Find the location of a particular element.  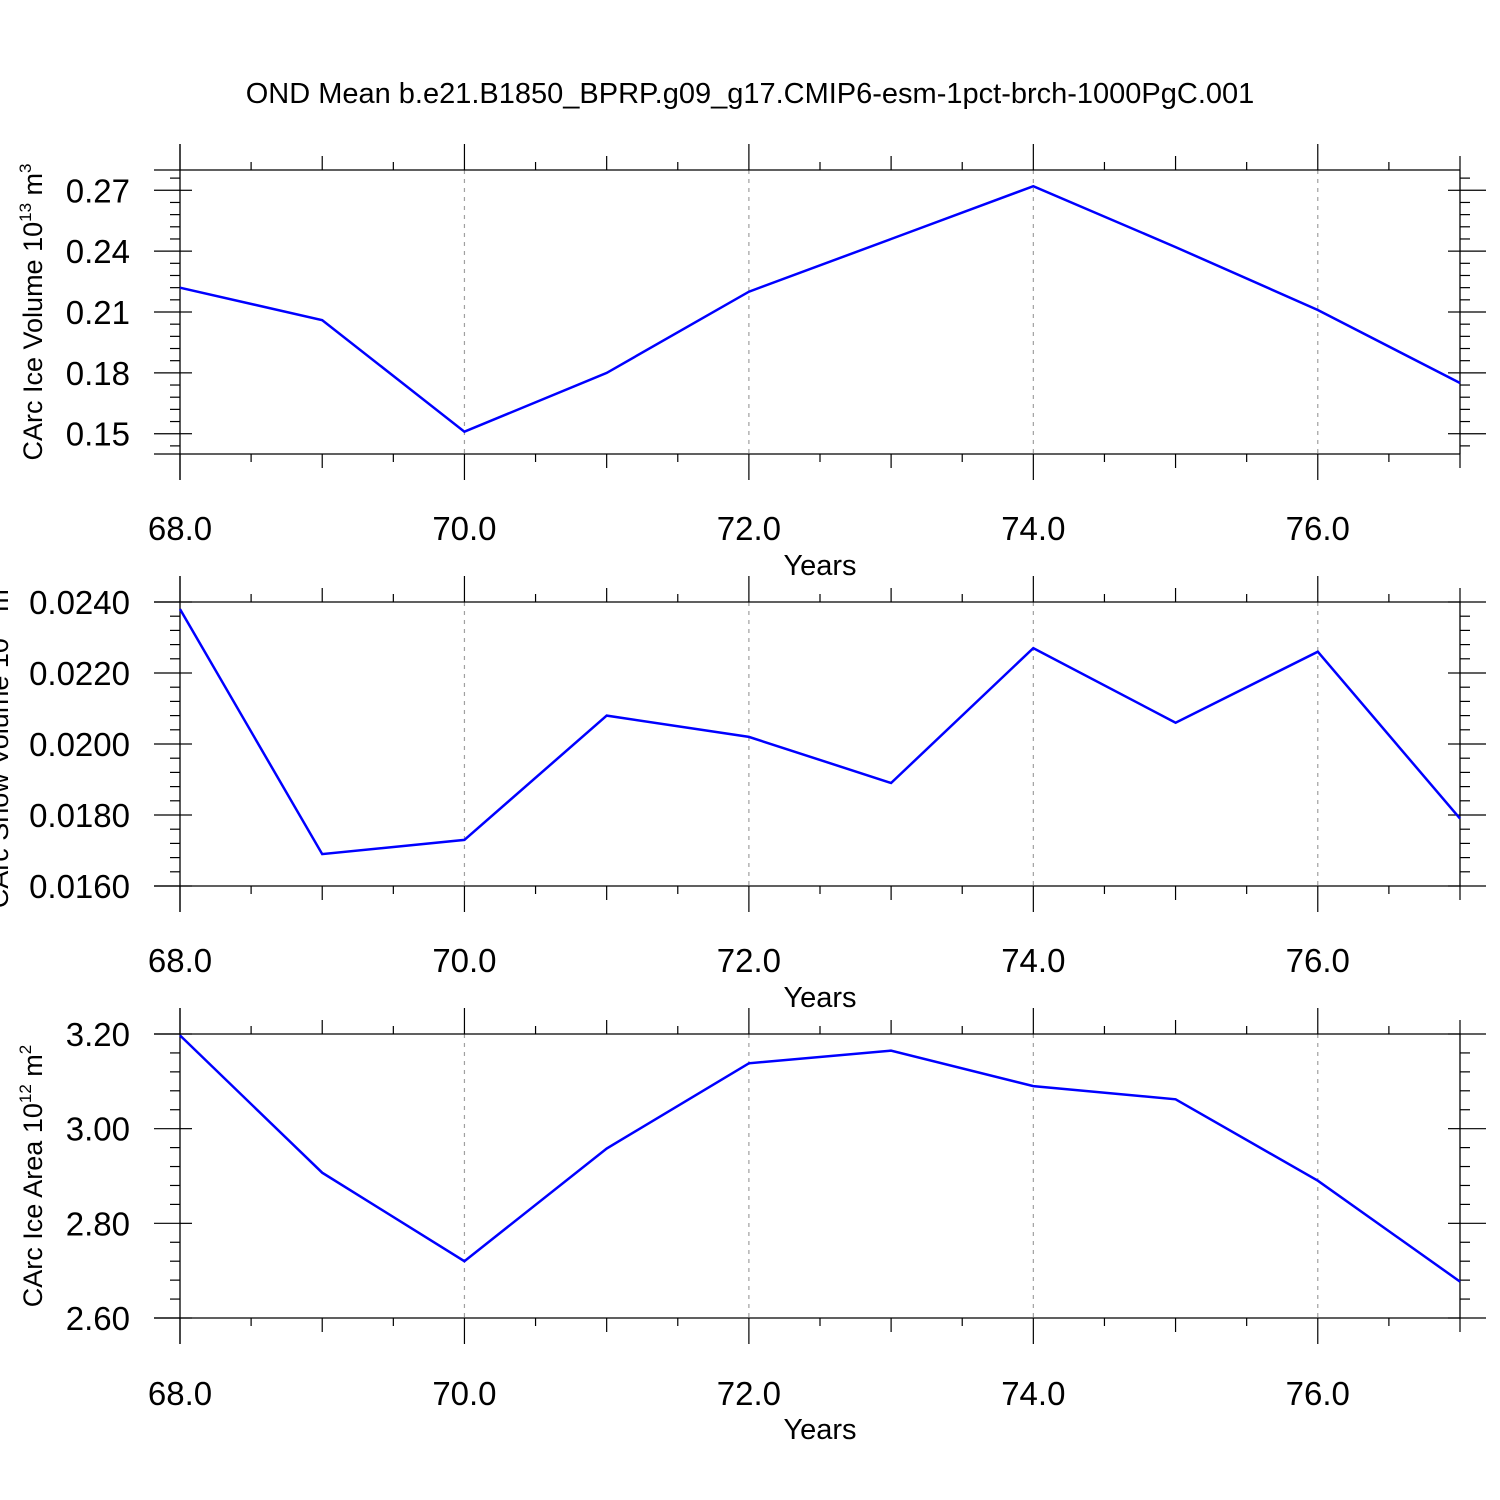

y-tick-label: 2.80 is located at coordinates (98, 1223).